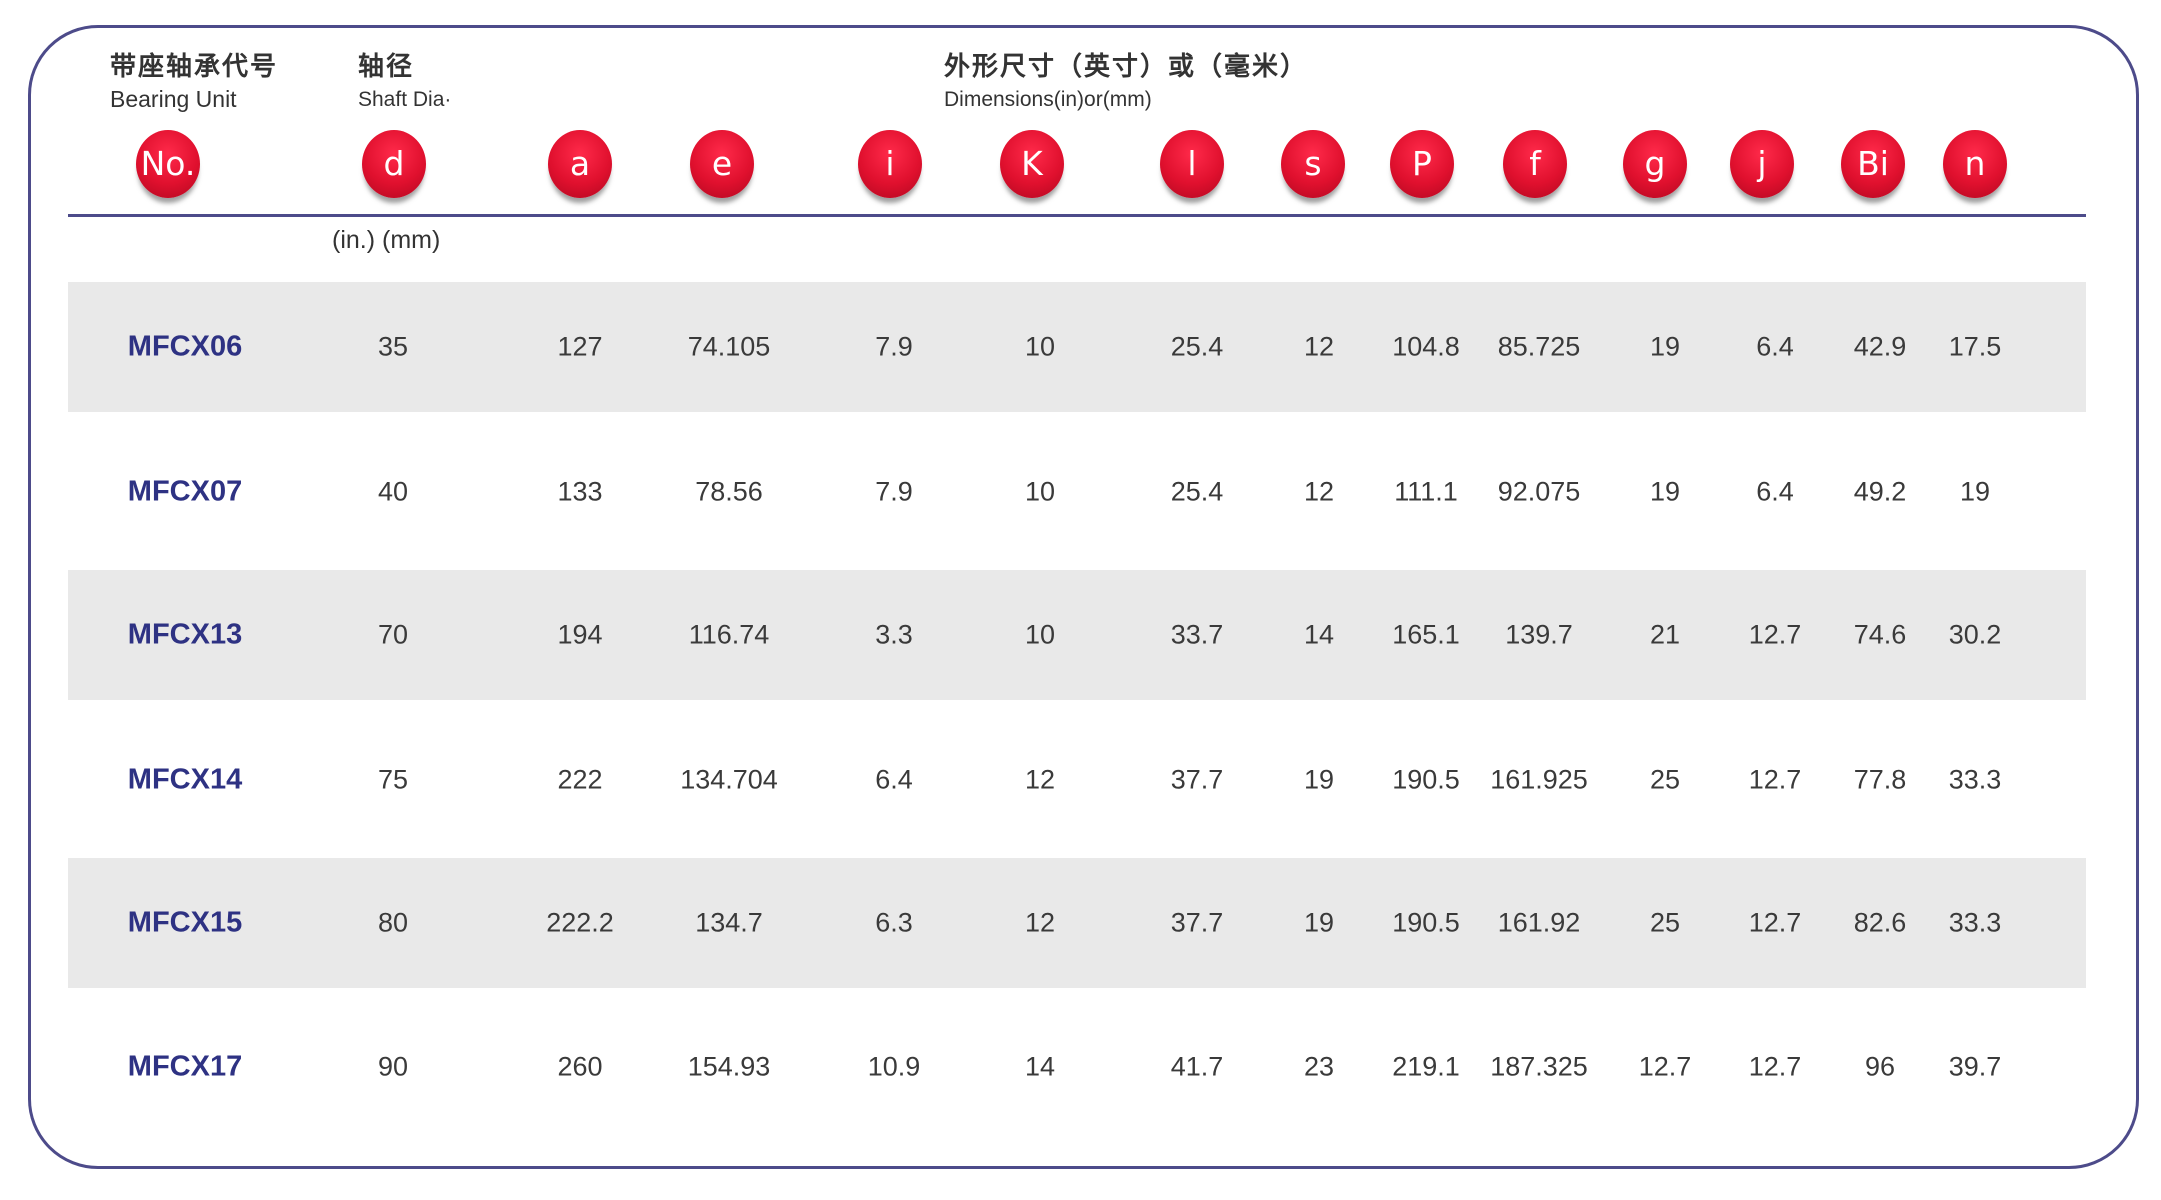 The image size is (2161, 1200). Describe the element at coordinates (1040, 1066) in the screenshot. I see `cell-k: 14` at that location.